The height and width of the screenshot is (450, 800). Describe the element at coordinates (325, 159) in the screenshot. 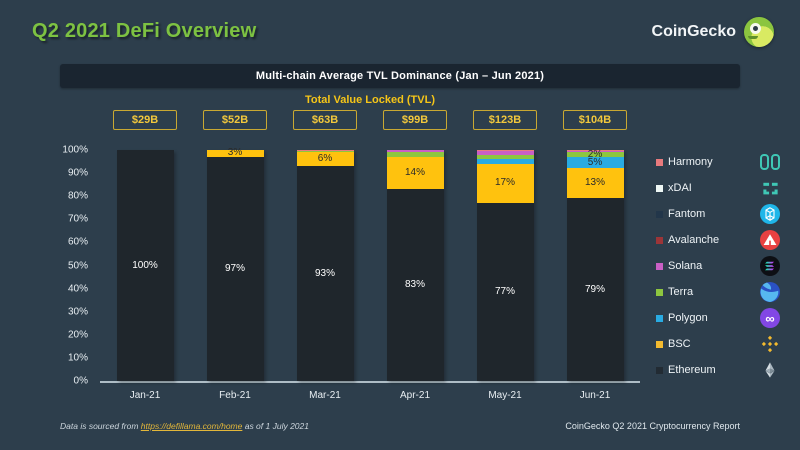

I see `segment-label: 6%` at that location.